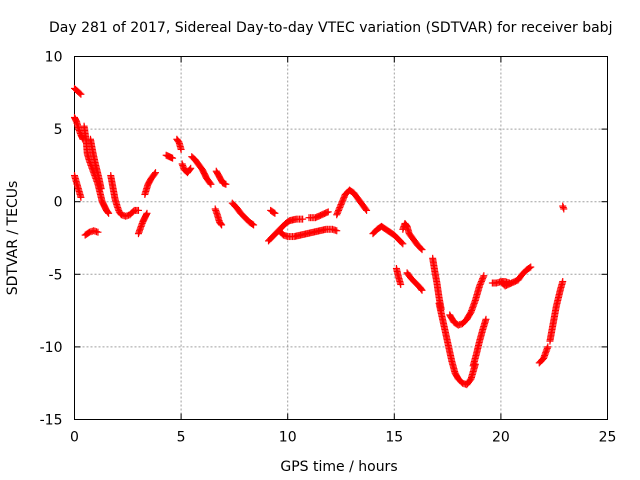  I want to click on y-tick-label: -5, so click(56, 275).